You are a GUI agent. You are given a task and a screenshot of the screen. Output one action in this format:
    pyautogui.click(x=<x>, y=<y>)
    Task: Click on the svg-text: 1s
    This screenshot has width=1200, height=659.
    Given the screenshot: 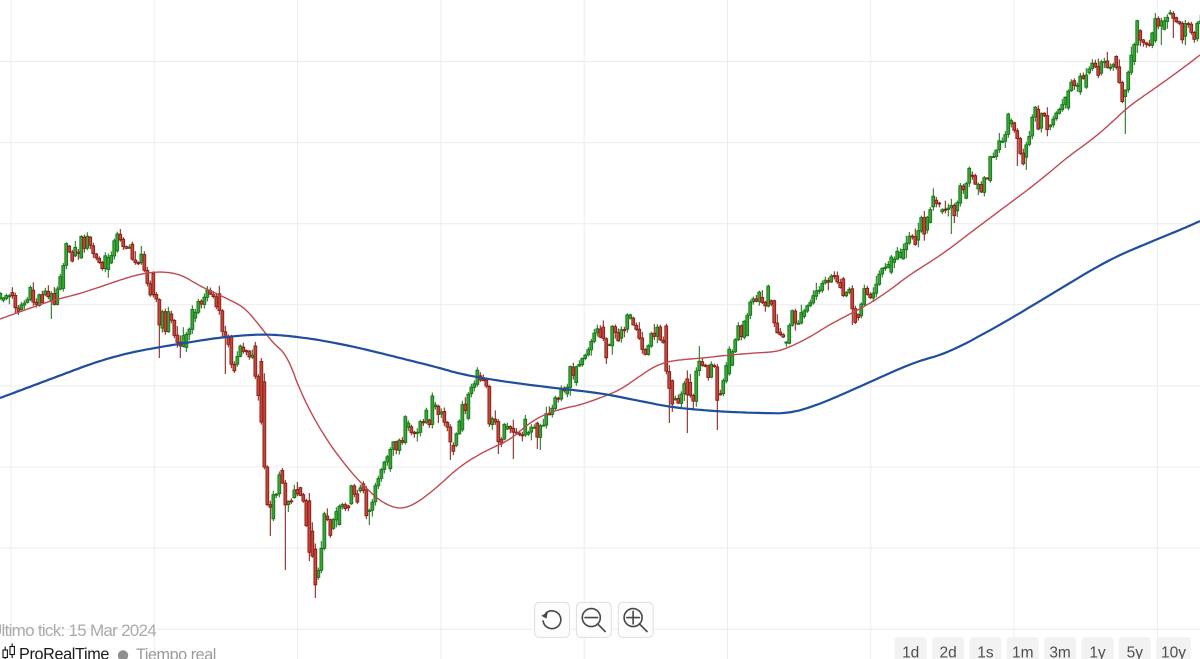 What is the action you would take?
    pyautogui.click(x=985, y=652)
    